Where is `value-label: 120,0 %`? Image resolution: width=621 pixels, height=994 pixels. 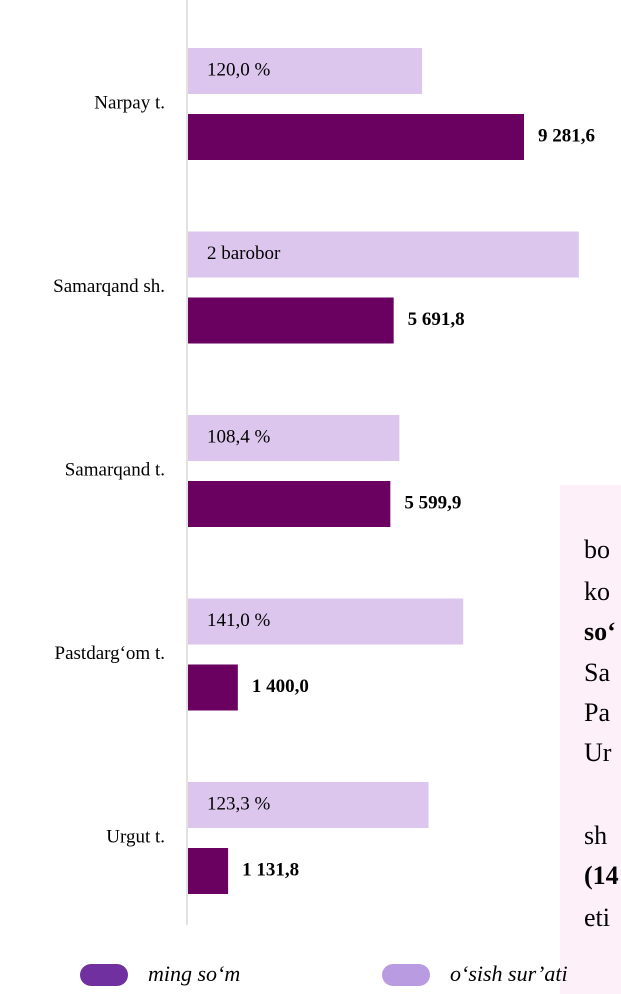 value-label: 120,0 % is located at coordinates (239, 69).